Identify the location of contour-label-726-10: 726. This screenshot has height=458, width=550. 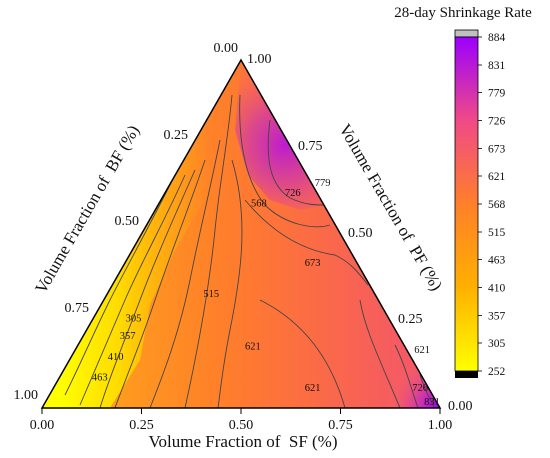
(293, 193).